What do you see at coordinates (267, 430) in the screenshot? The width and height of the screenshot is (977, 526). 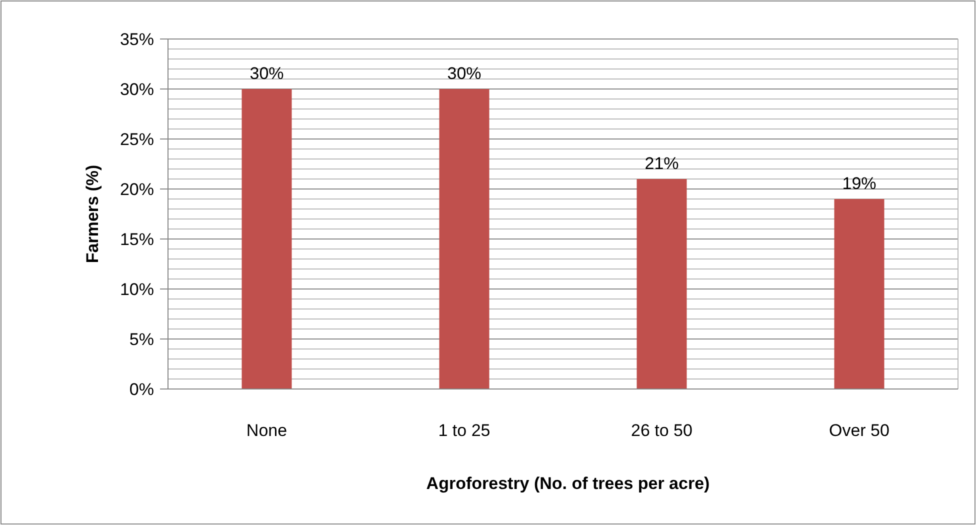 I see `x-tick-label: None` at bounding box center [267, 430].